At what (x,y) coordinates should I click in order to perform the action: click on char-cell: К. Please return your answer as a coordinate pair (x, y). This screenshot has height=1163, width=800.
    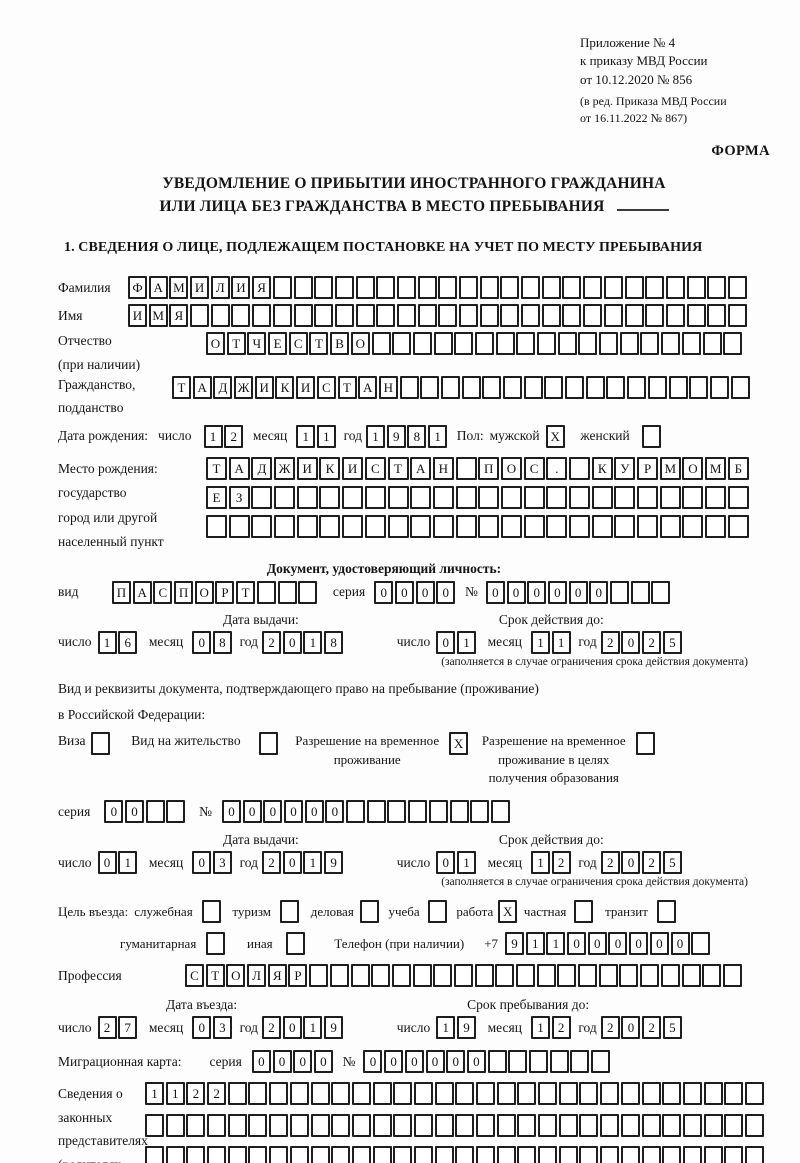
    Looking at the image, I should click on (285, 387).